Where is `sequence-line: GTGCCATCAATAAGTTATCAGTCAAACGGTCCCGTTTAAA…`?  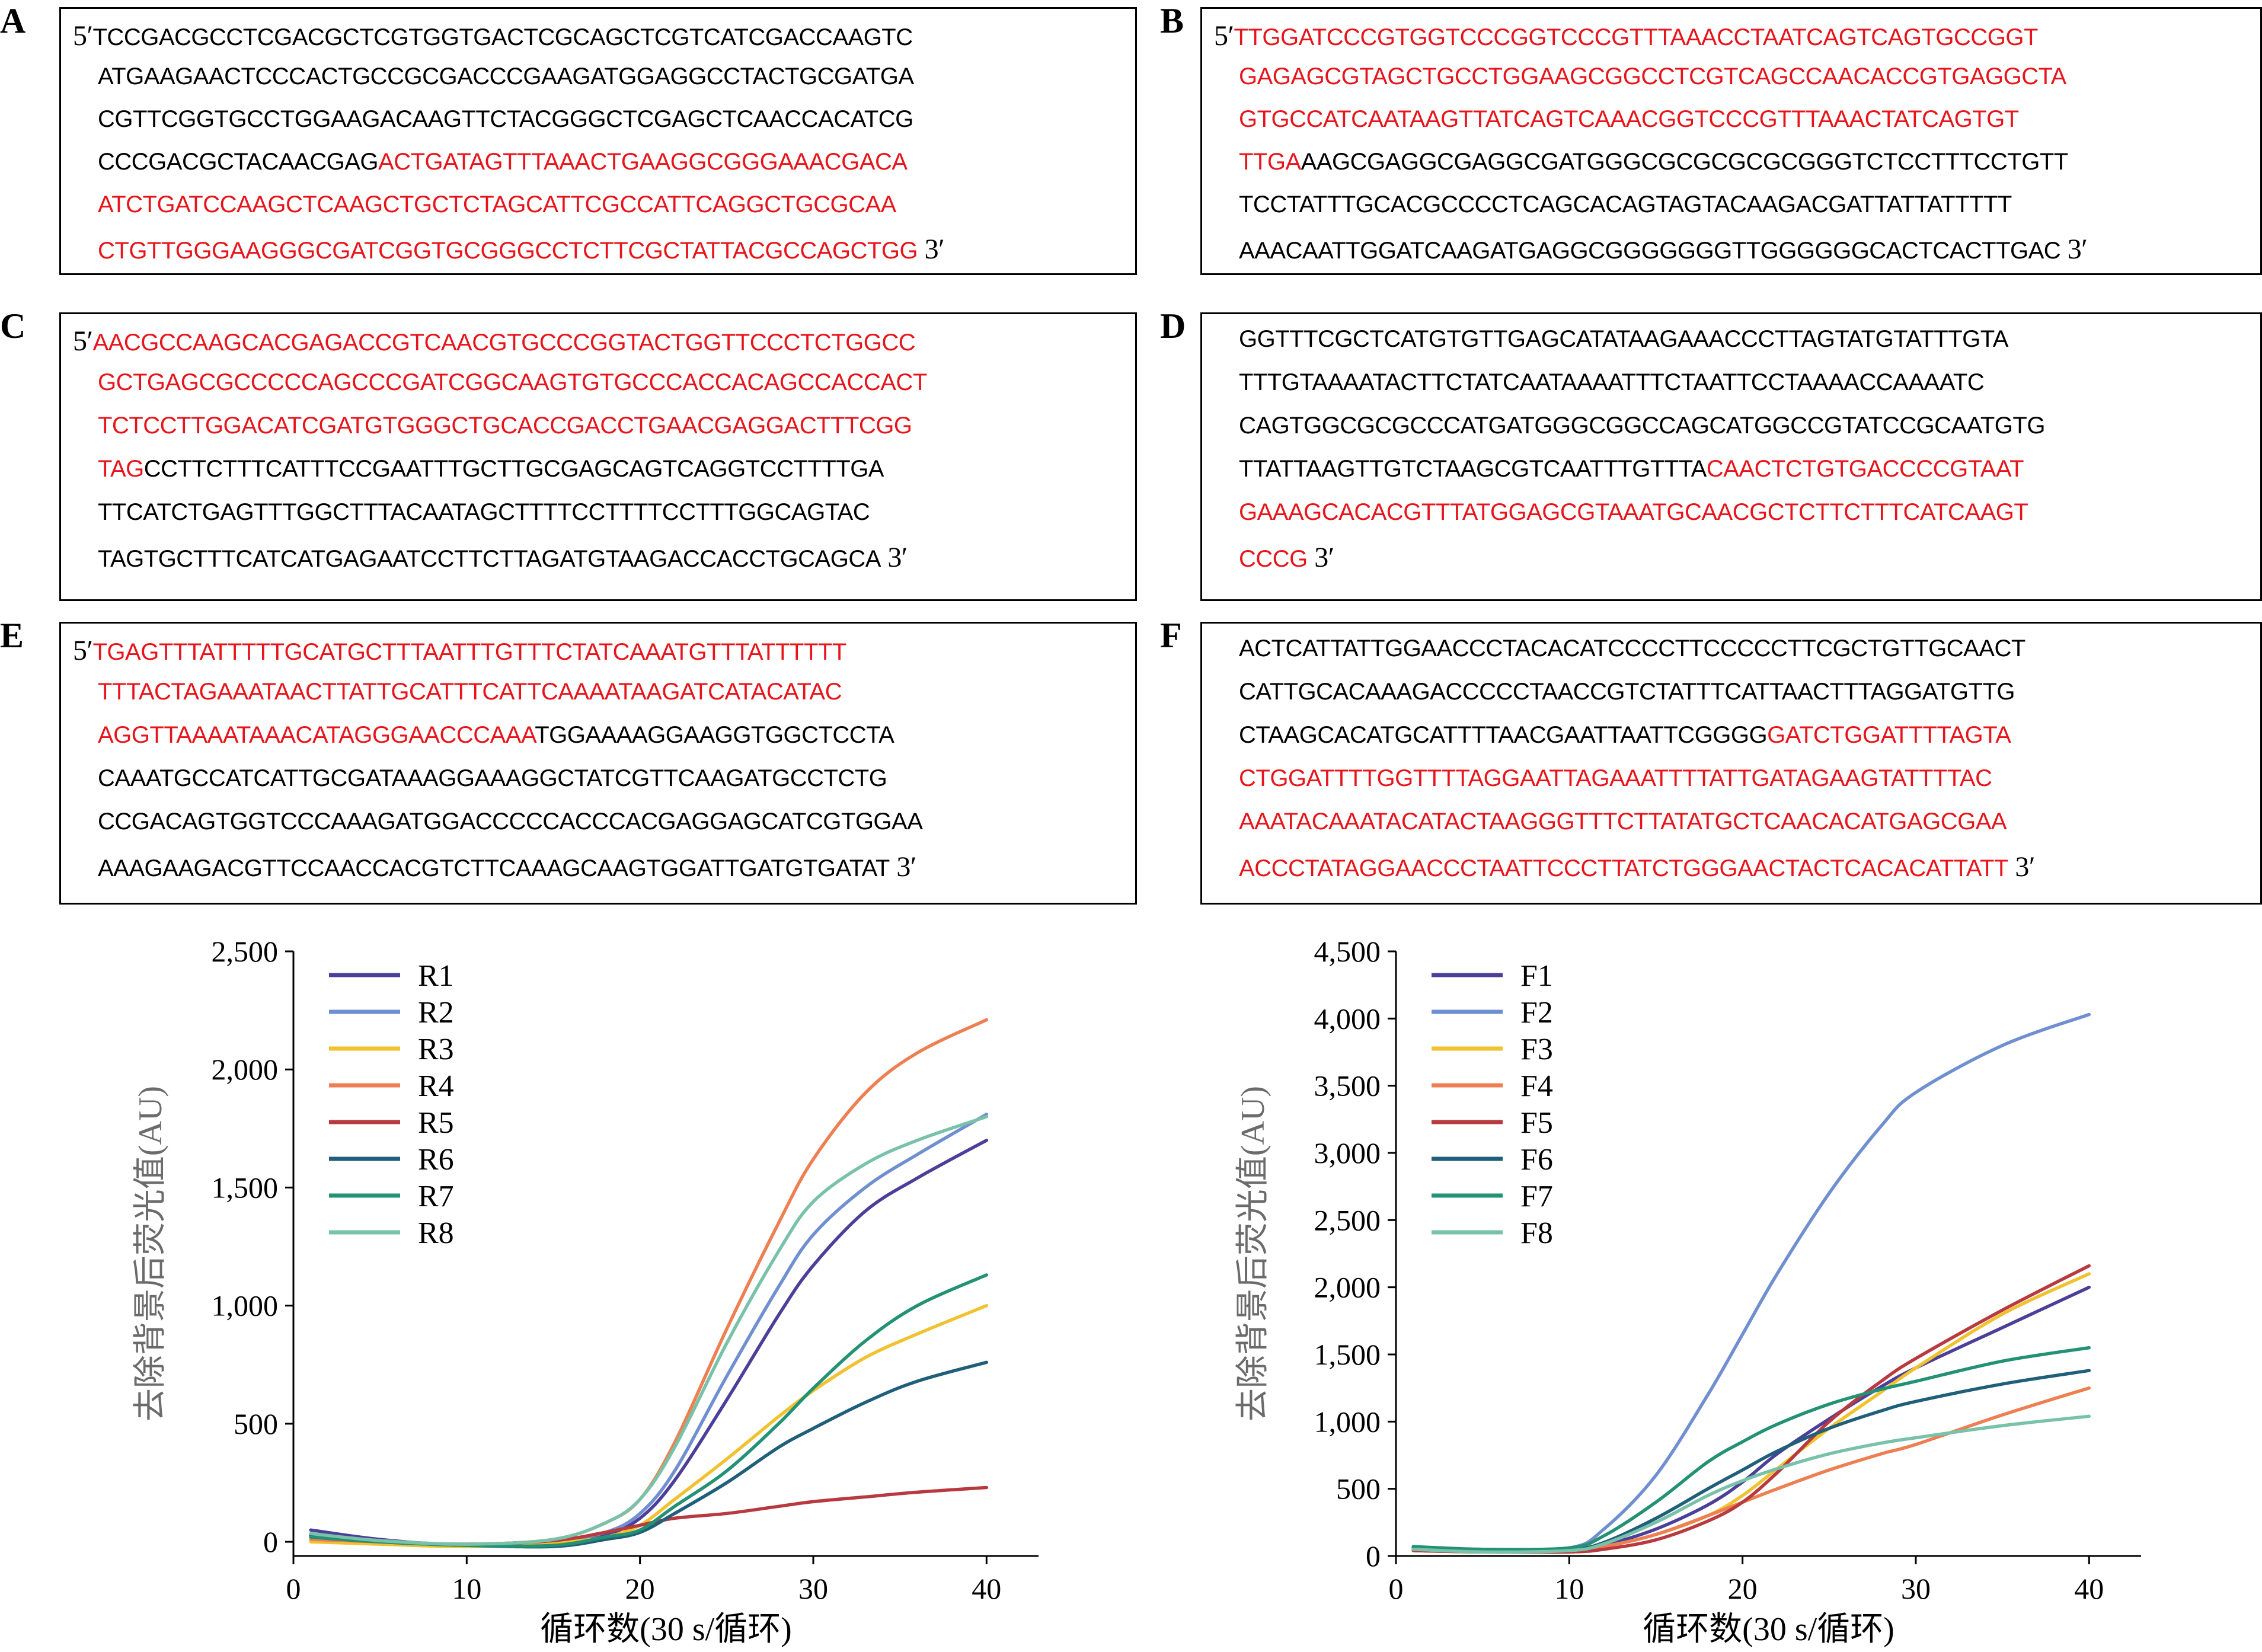
sequence-line: GTGCCATCAATAAGTTATCAGTCAAACGGTCCCGTTTAAA… is located at coordinates (1629, 119).